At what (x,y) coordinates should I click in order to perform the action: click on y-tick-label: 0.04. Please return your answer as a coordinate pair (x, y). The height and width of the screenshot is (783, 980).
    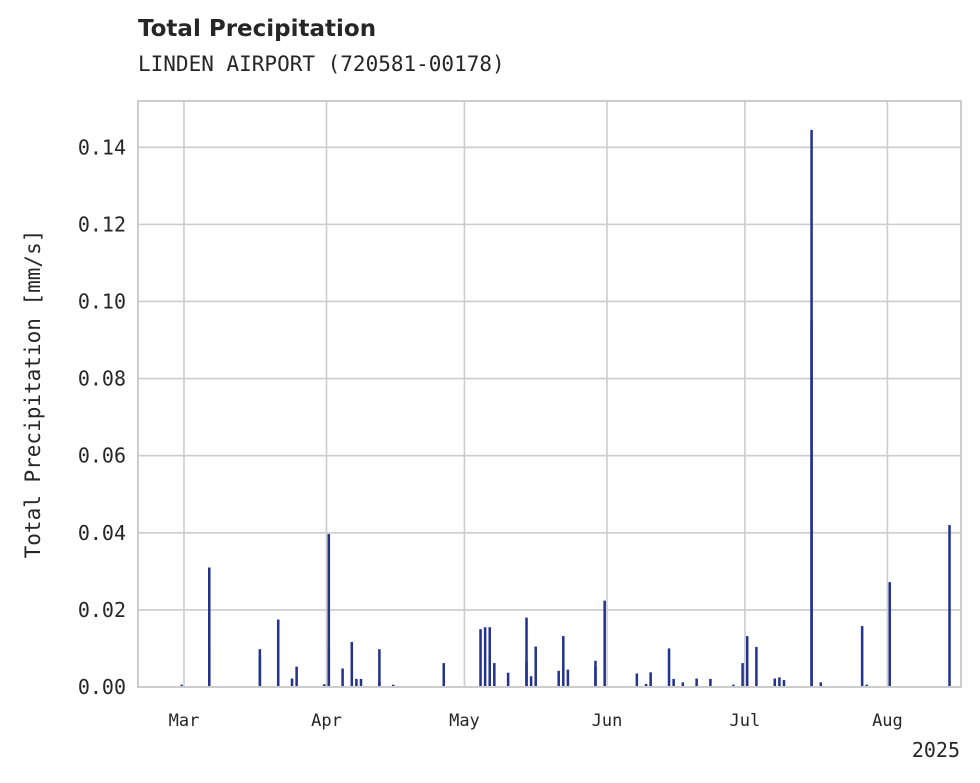
    Looking at the image, I should click on (102, 533).